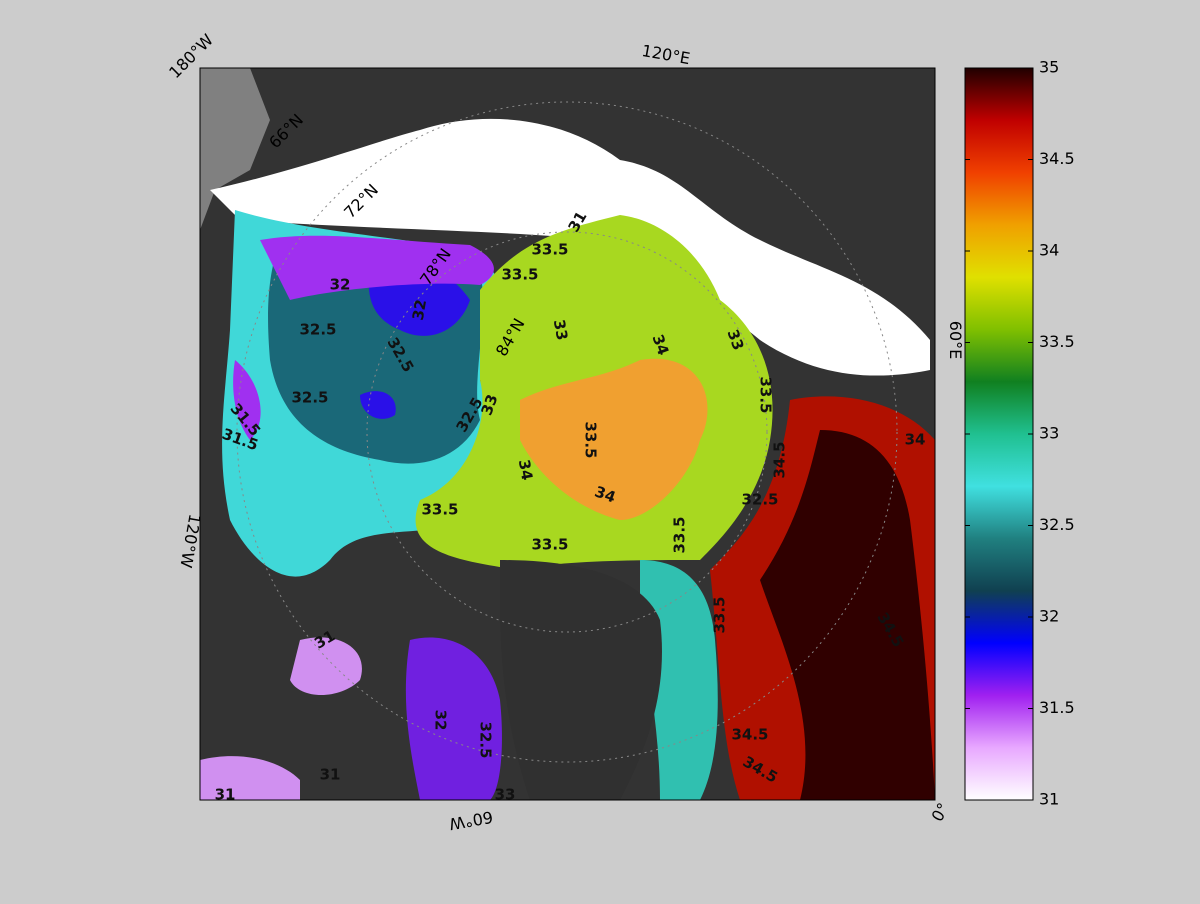 Image resolution: width=1200 pixels, height=904 pixels. Describe the element at coordinates (235, 149) in the screenshot. I see `outer-region` at that location.